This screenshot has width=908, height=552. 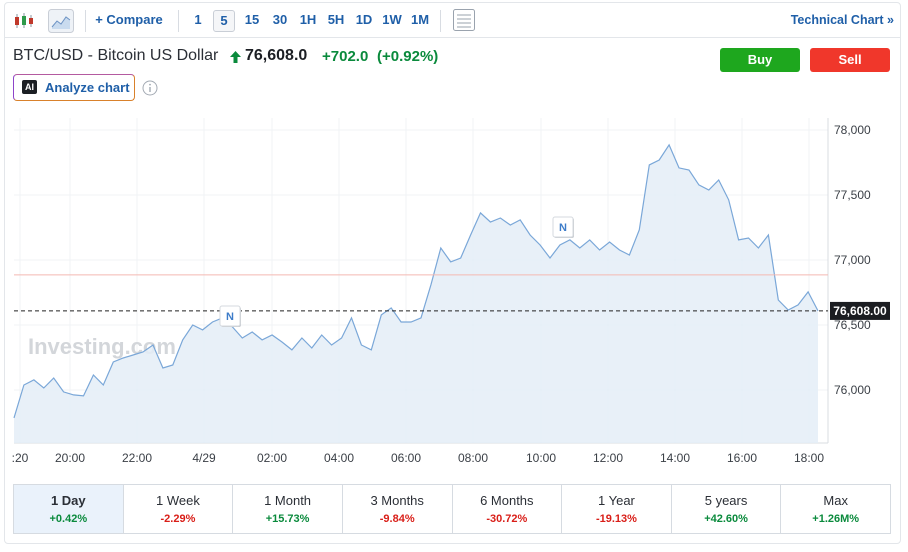 What do you see at coordinates (116, 55) in the screenshot?
I see `instrument-name: BTC/USD - Bitcoin US Dollar` at bounding box center [116, 55].